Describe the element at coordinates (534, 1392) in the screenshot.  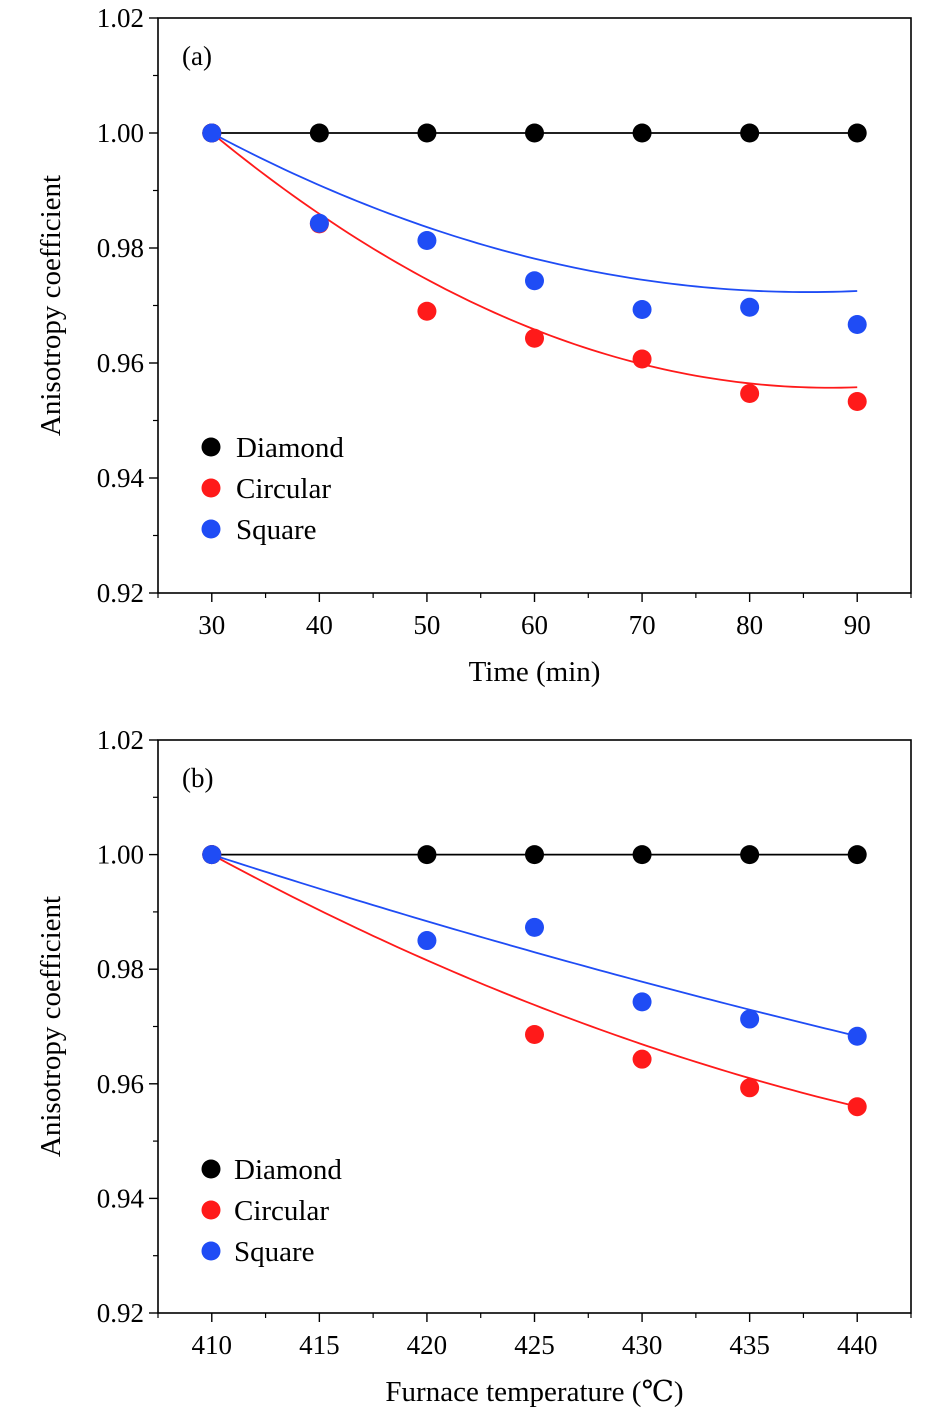
I see `x-axis-title: Furnace temperature (℃)` at that location.